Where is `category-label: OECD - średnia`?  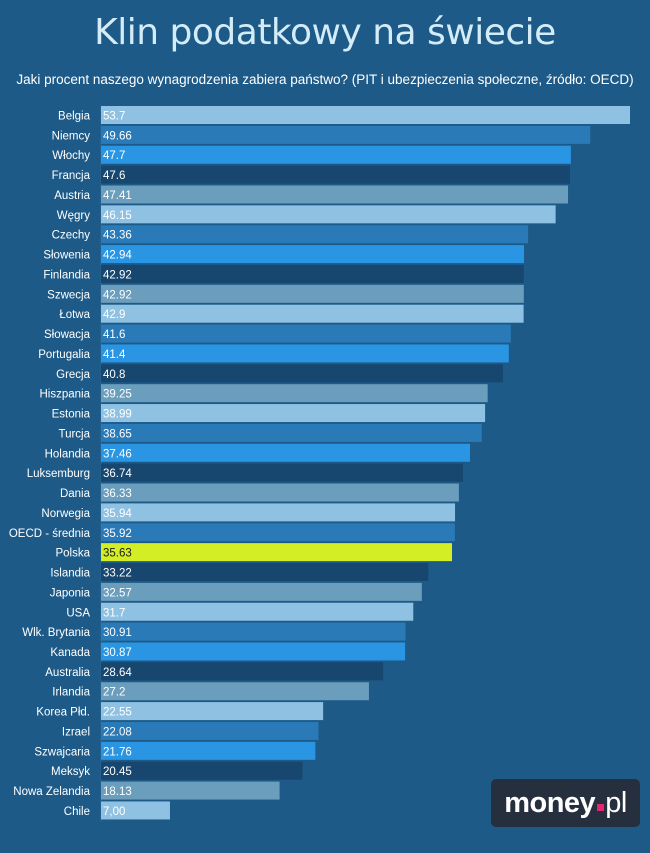 category-label: OECD - średnia is located at coordinates (50, 534).